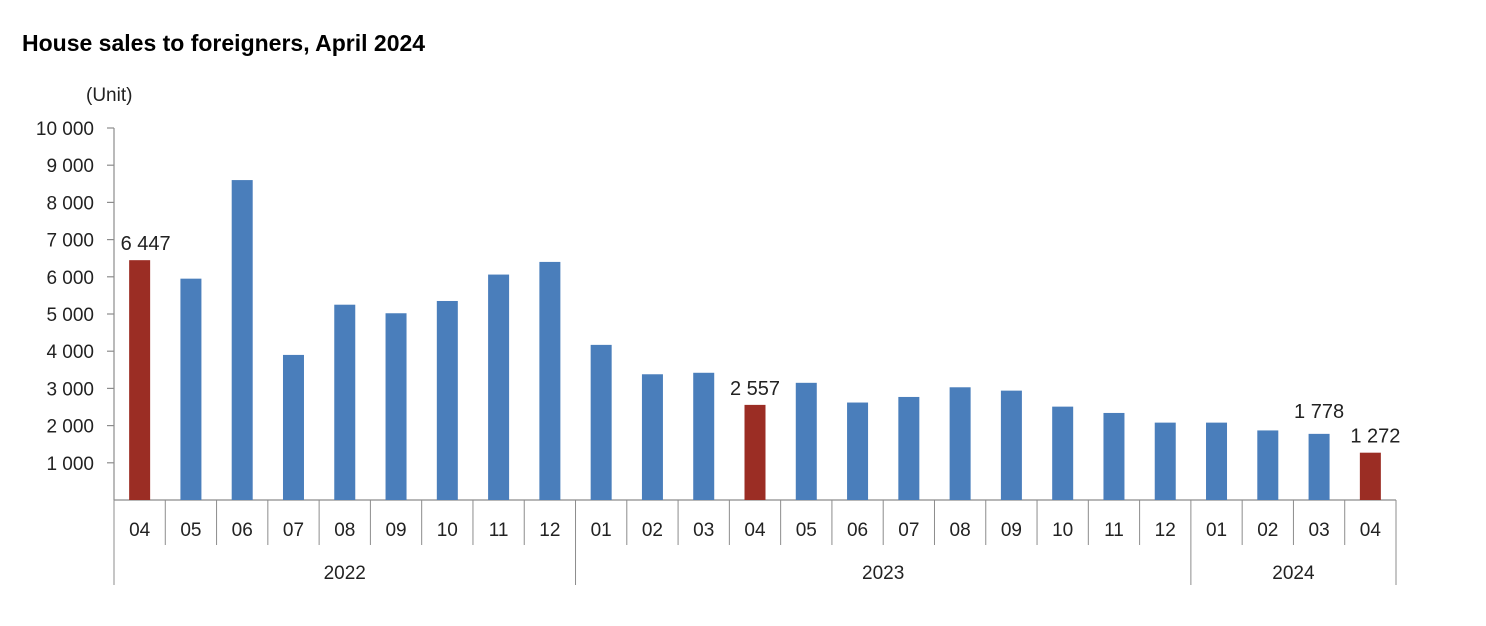 Image resolution: width=1486 pixels, height=626 pixels. Describe the element at coordinates (1375, 437) in the screenshot. I see `data-label: 1 272` at that location.